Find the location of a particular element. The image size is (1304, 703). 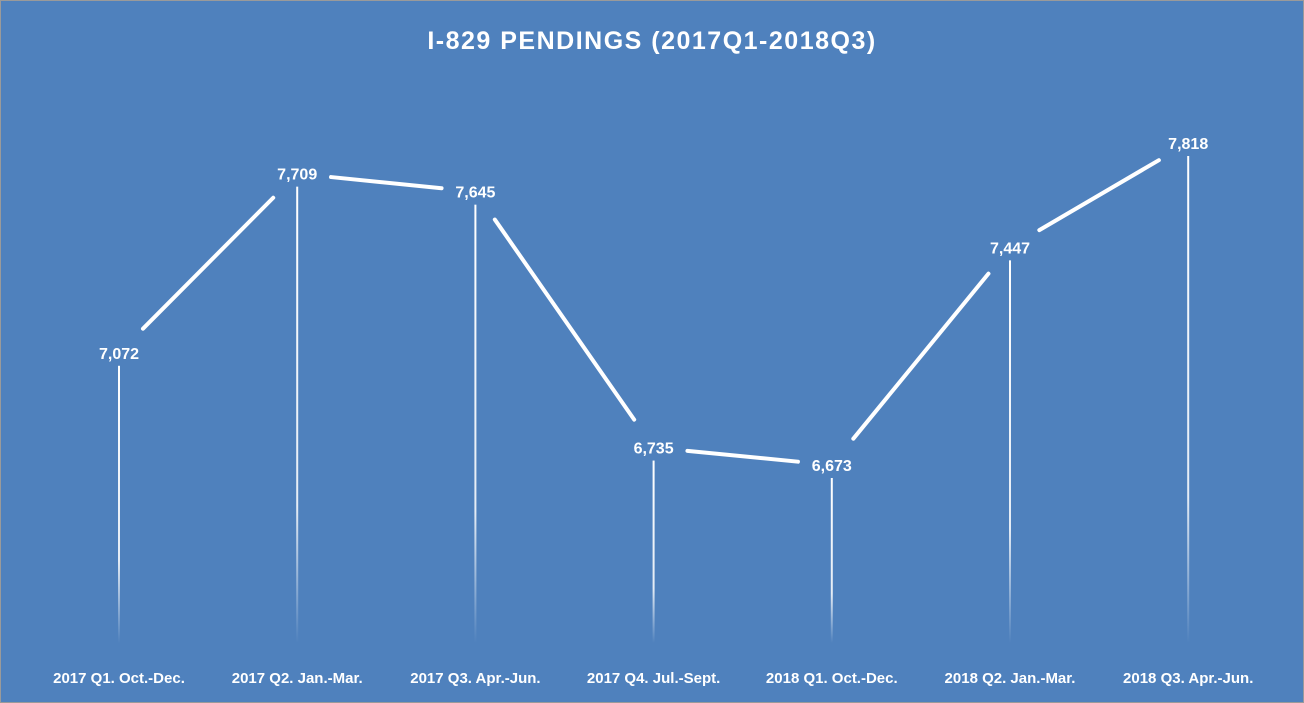

x-tick-label: 2017 Q3. Apr.-Jun. is located at coordinates (475, 678).